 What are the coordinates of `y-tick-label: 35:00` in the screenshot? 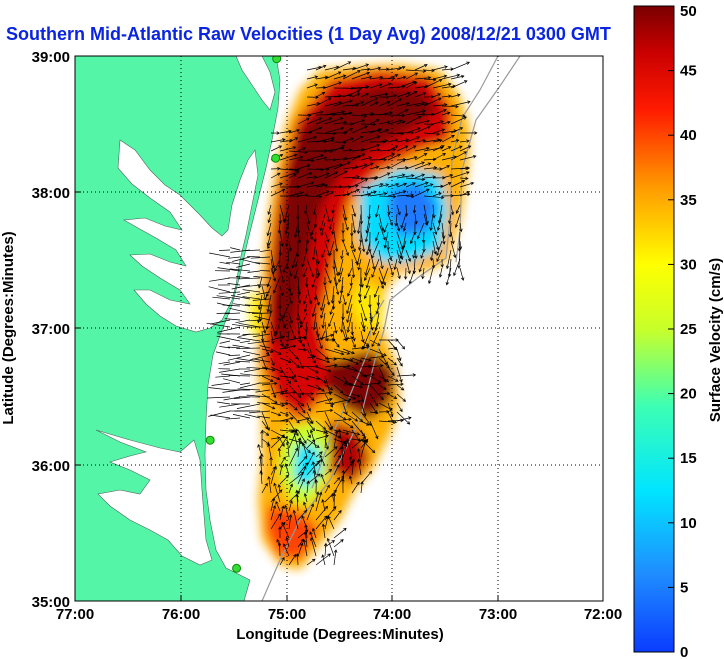 It's located at (51, 602).